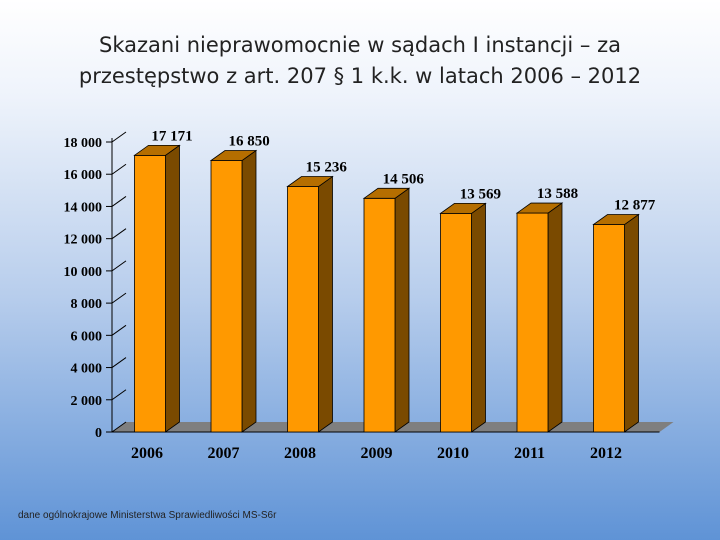 The height and width of the screenshot is (540, 720). Describe the element at coordinates (87, 304) in the screenshot. I see `y-tick-label: 8 000` at that location.